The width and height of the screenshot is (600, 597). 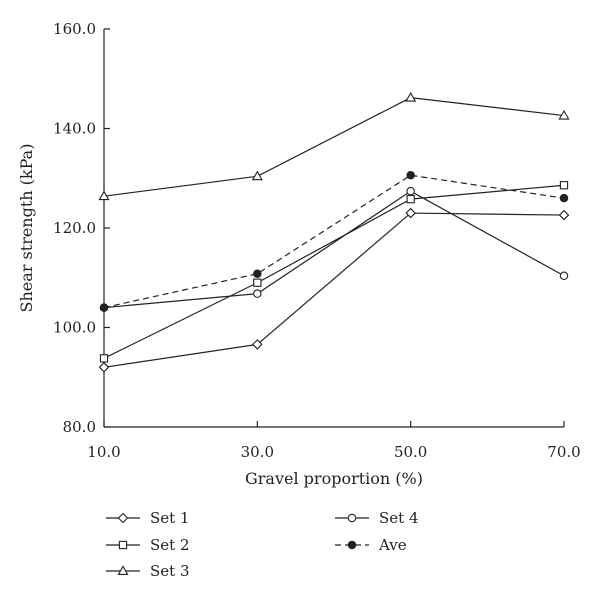 I want to click on legend-item: Set 2, so click(x=148, y=545).